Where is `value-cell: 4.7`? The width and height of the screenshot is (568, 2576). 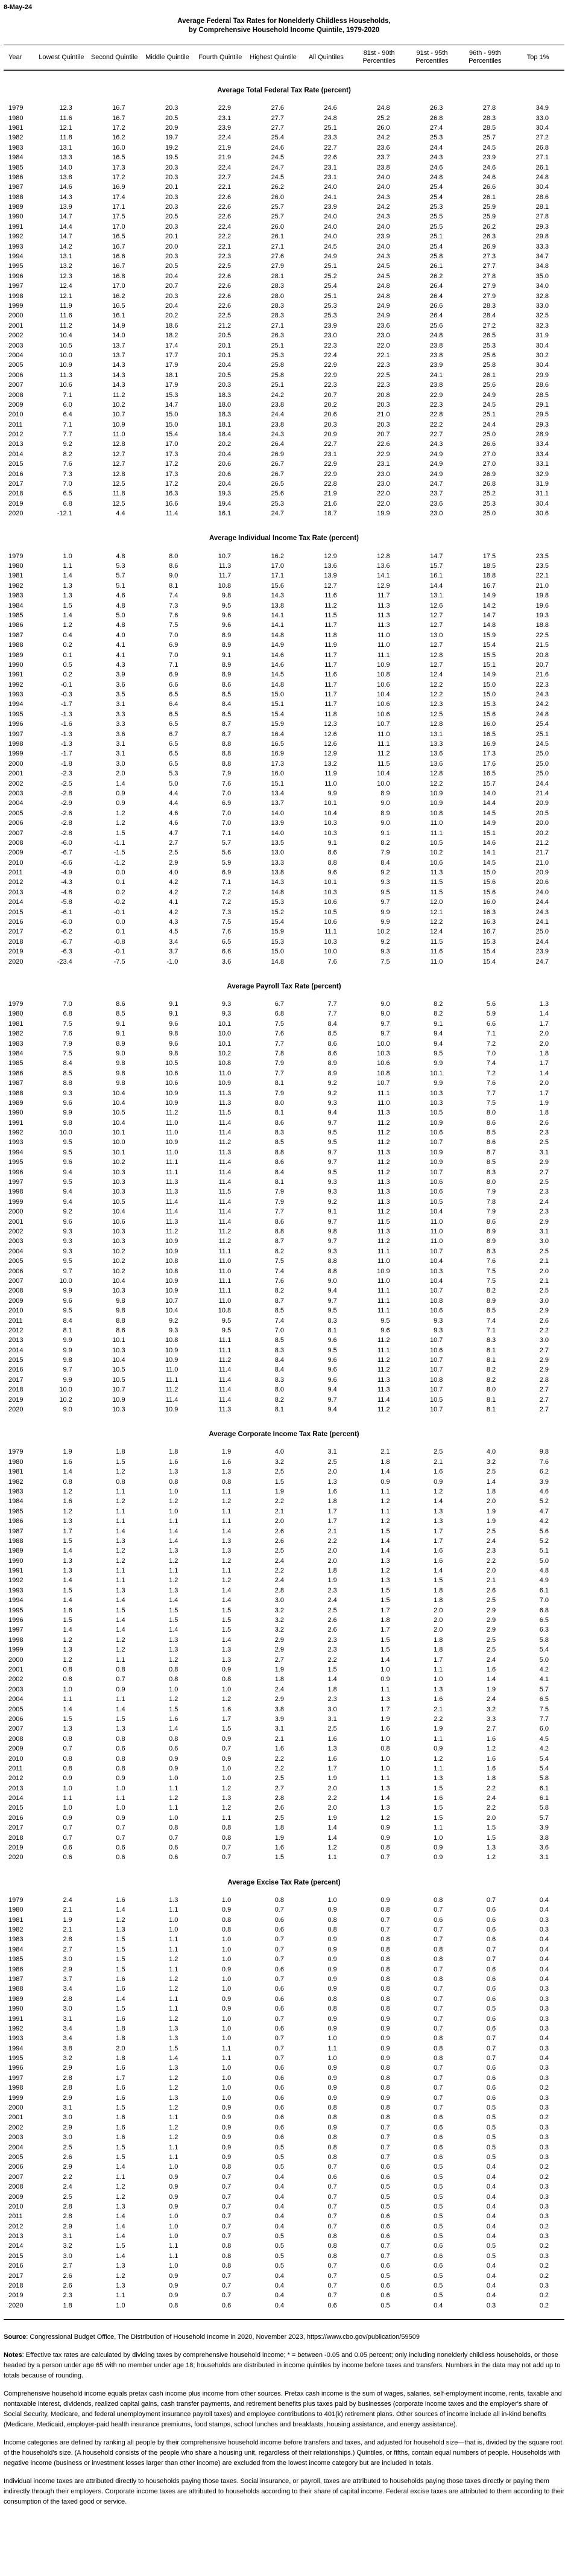
value-cell: 4.7 is located at coordinates (544, 1511).